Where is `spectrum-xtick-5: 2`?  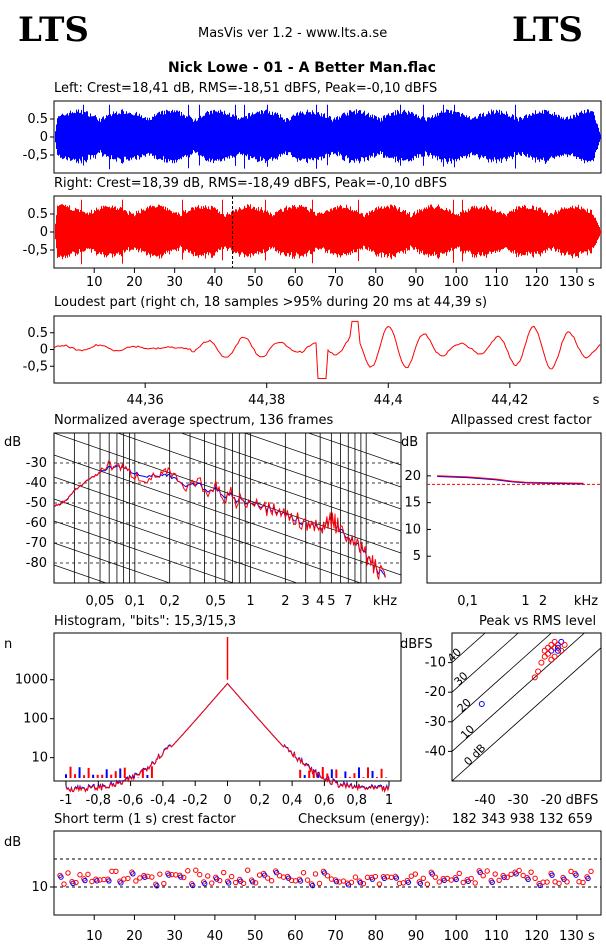
spectrum-xtick-5: 2 is located at coordinates (285, 601).